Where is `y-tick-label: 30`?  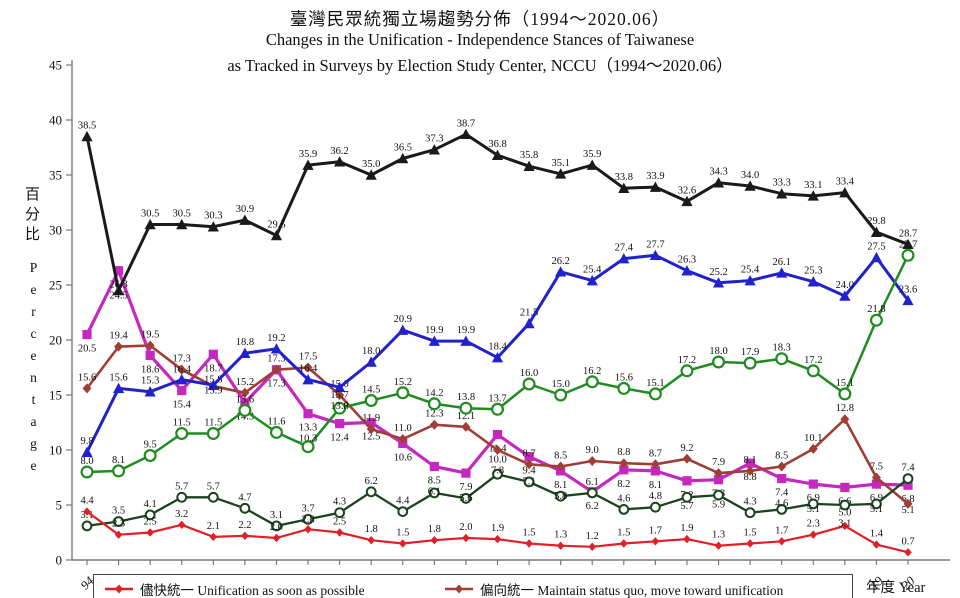
y-tick-label: 30 is located at coordinates (55, 230).